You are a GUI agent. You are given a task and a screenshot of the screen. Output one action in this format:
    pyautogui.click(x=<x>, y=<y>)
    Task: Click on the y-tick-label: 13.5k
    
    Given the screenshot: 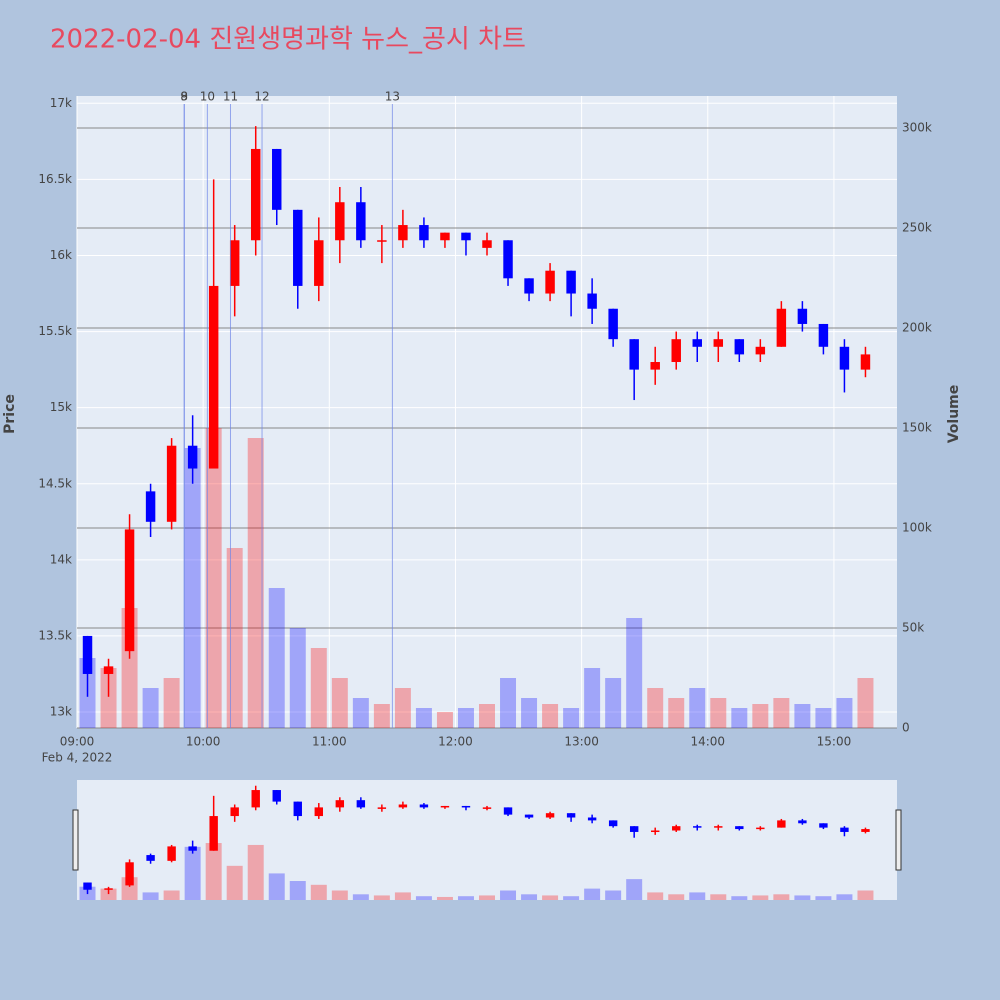 What is the action you would take?
    pyautogui.click(x=55, y=635)
    